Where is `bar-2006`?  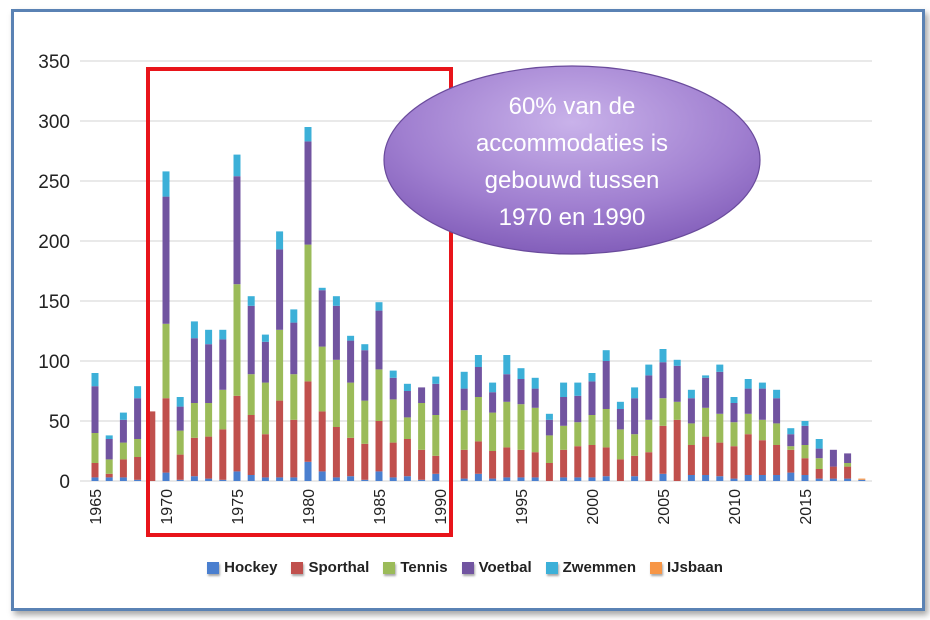 bar-2006 is located at coordinates (677, 420).